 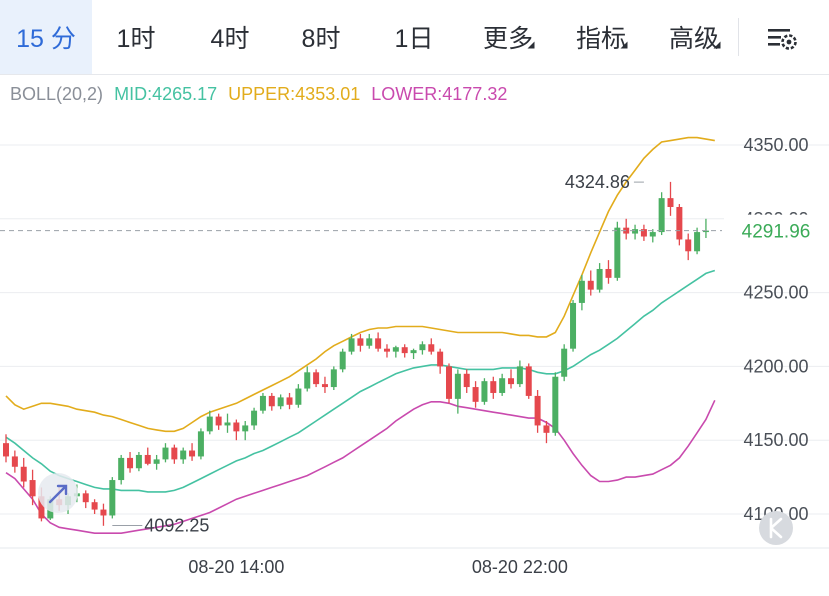 I want to click on tab-divider, so click(x=738, y=37).